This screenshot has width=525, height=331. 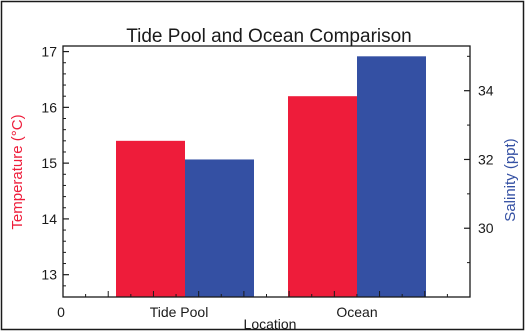 I want to click on bar-salinity-tide-pool, so click(x=219, y=228).